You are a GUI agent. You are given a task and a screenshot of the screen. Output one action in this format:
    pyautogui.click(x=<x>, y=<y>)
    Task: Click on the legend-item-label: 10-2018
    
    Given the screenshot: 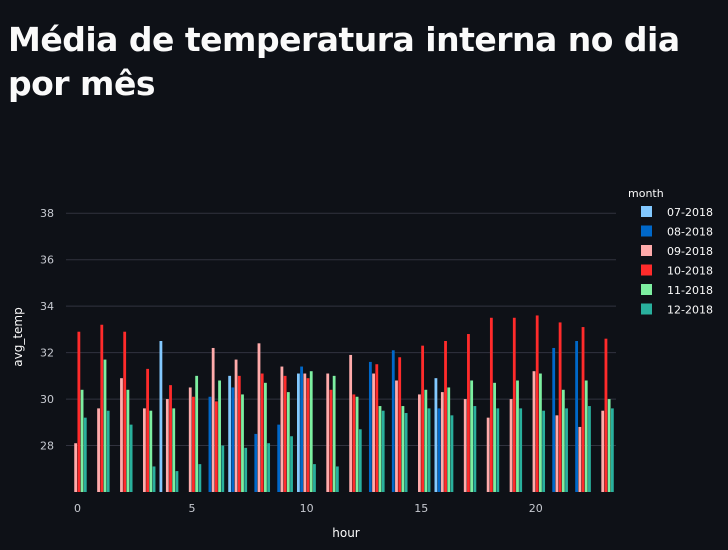 What is the action you would take?
    pyautogui.click(x=690, y=271)
    